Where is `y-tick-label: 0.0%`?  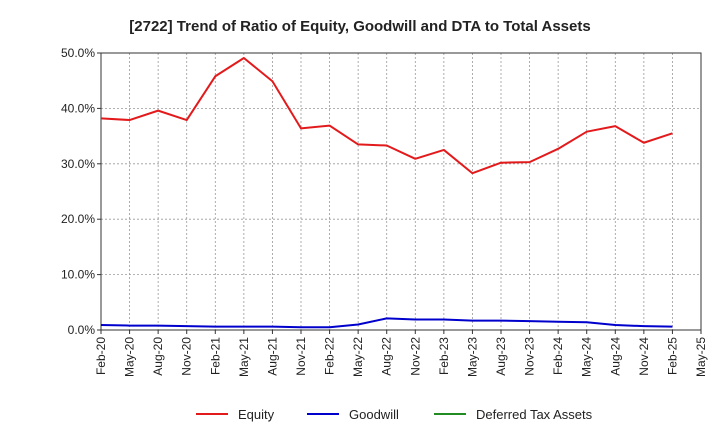 y-tick-label: 0.0% is located at coordinates (82, 330).